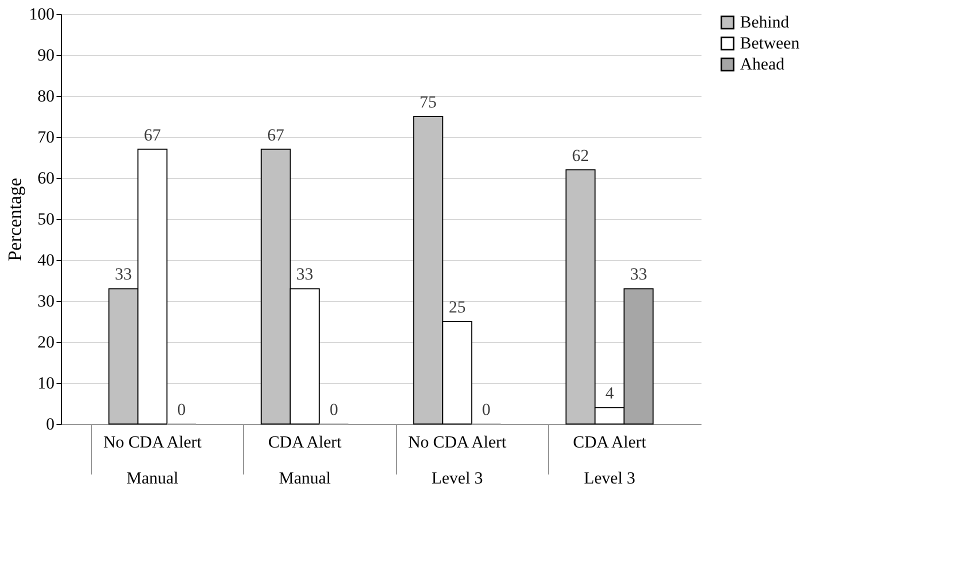 The height and width of the screenshot is (569, 966). I want to click on data-label: 62, so click(581, 155).